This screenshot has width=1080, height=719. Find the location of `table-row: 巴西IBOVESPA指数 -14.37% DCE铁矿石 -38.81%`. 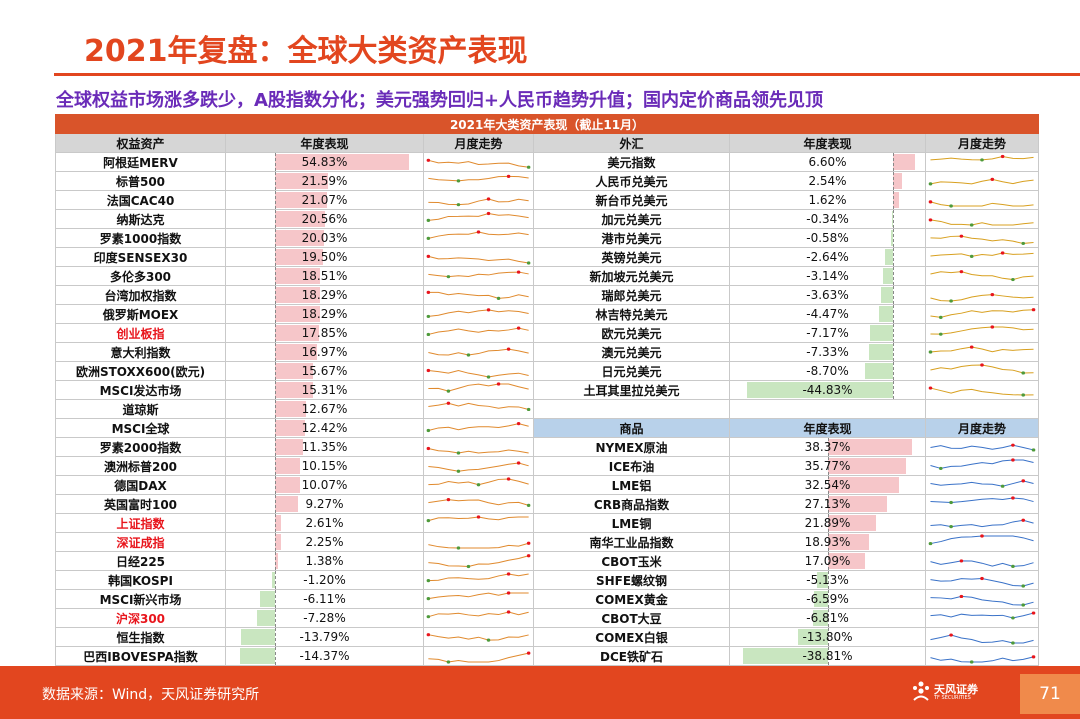

table-row: 巴西IBOVESPA指数 -14.37% DCE铁矿石 -38.81% is located at coordinates (547, 656).